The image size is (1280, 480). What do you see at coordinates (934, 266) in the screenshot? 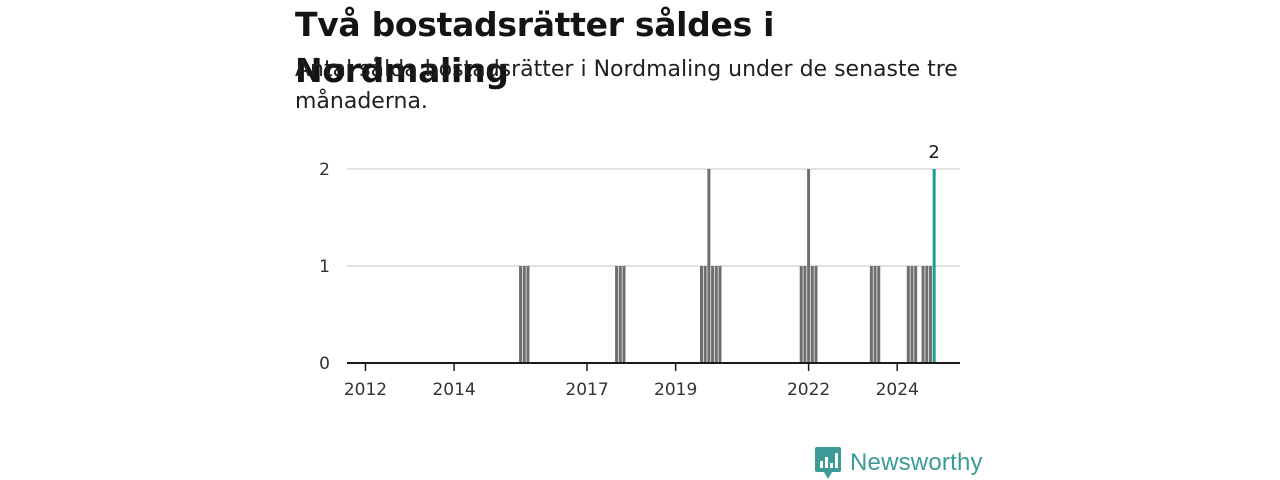
I see `highlight-bar` at bounding box center [934, 266].